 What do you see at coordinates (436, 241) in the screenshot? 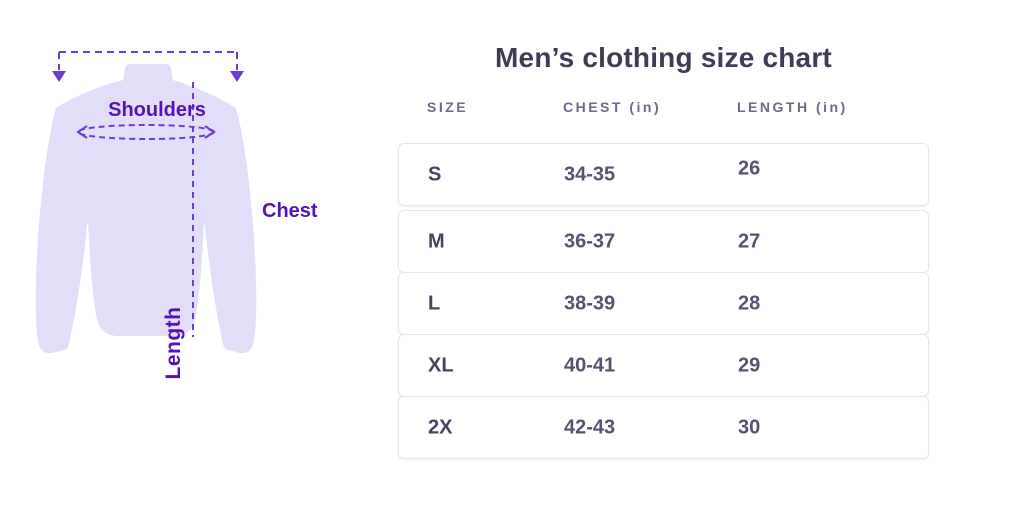
I see `size-value: M` at bounding box center [436, 241].